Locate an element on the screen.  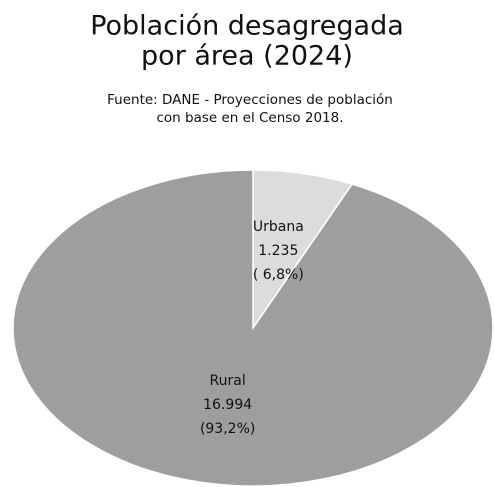
chart-subtitle: con base en el Censo 2018. is located at coordinates (249, 118).